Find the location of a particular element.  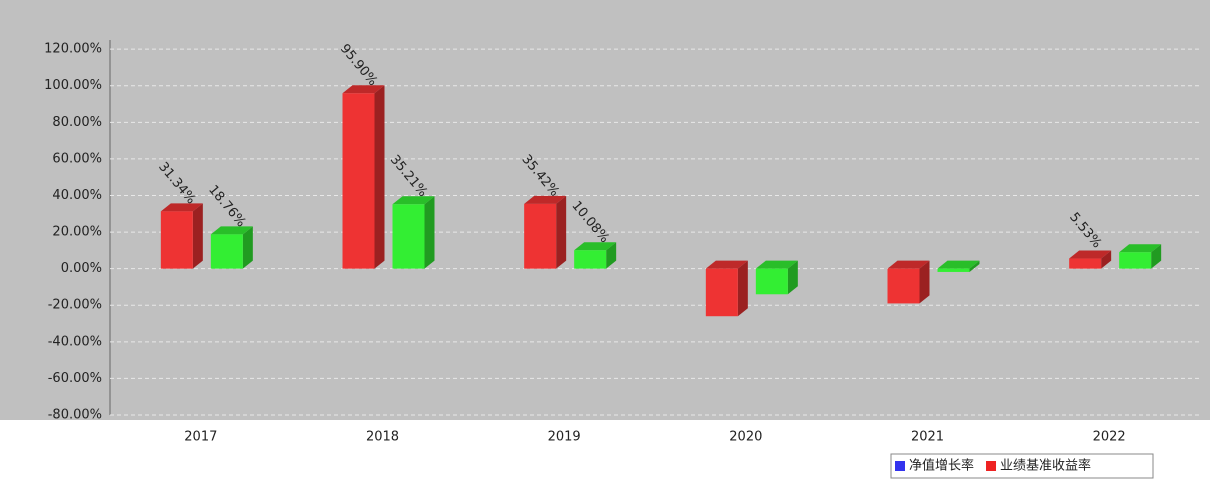

legend-label: 净值增长率 is located at coordinates (941, 466).